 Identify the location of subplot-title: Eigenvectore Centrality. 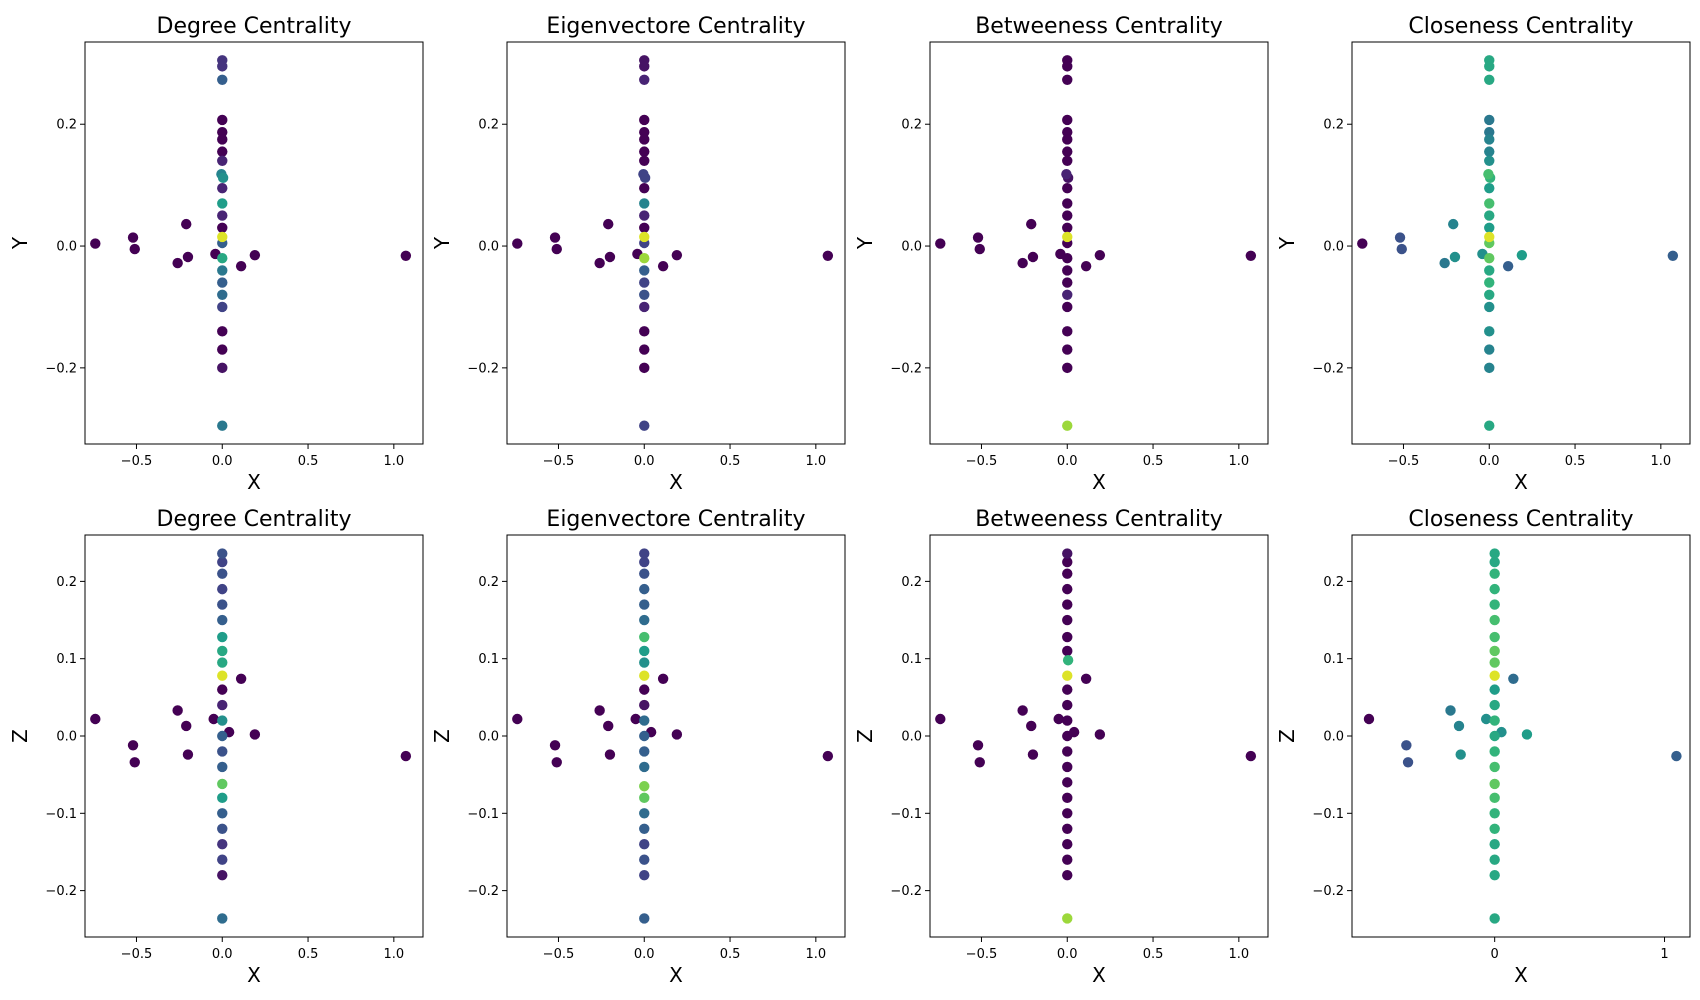
(675, 519).